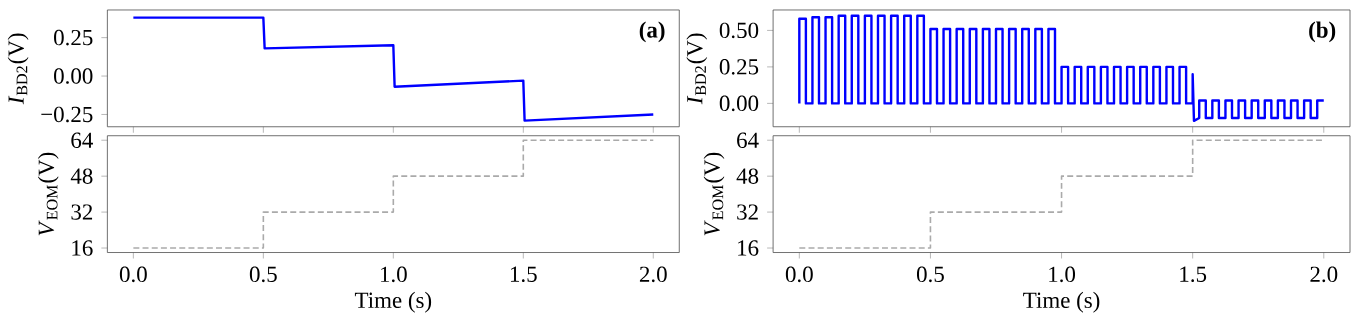 Image resolution: width=1365 pixels, height=320 pixels. Describe the element at coordinates (739, 30) in the screenshot. I see `y-tick-label: 0.50` at that location.